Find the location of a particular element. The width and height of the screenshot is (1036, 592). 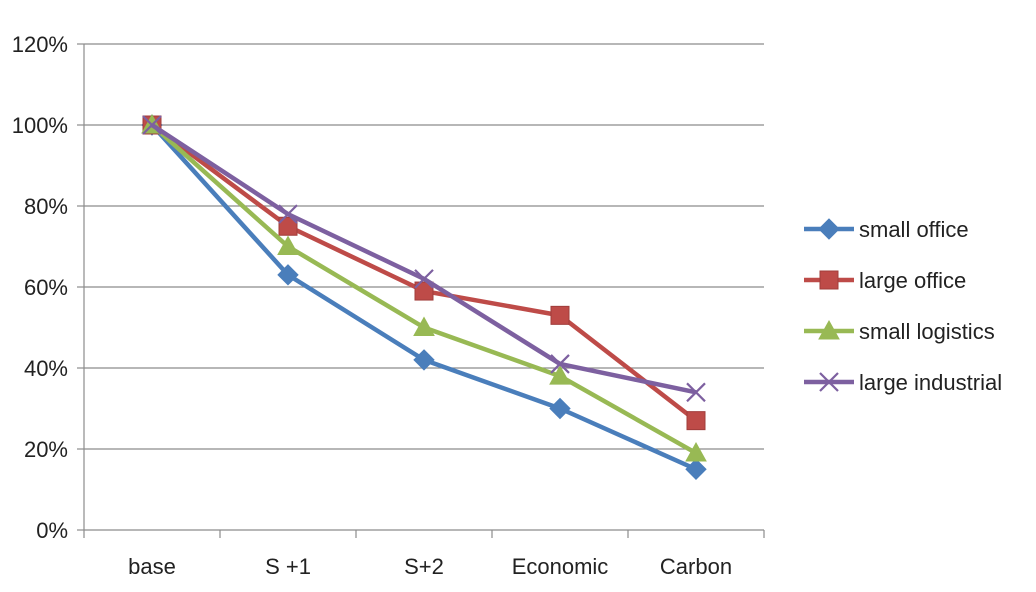

legend-item-small-logistics: small logistics is located at coordinates (899, 331).